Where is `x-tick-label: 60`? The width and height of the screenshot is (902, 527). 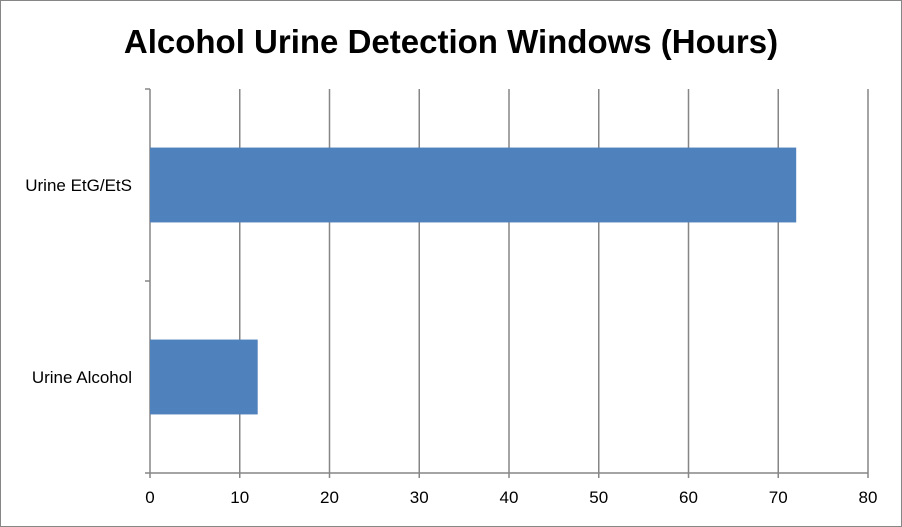
x-tick-label: 60 is located at coordinates (688, 497).